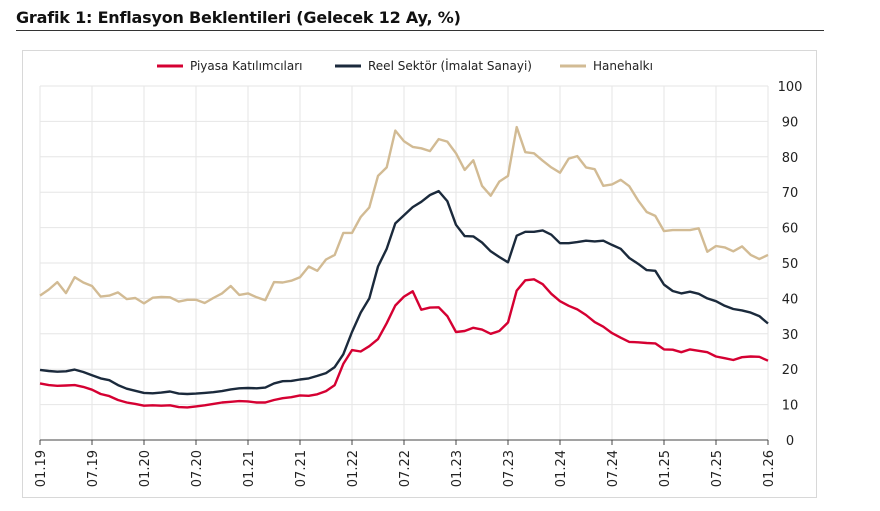  Describe the element at coordinates (790, 441) in the screenshot. I see `y-tick-label: 0` at that location.